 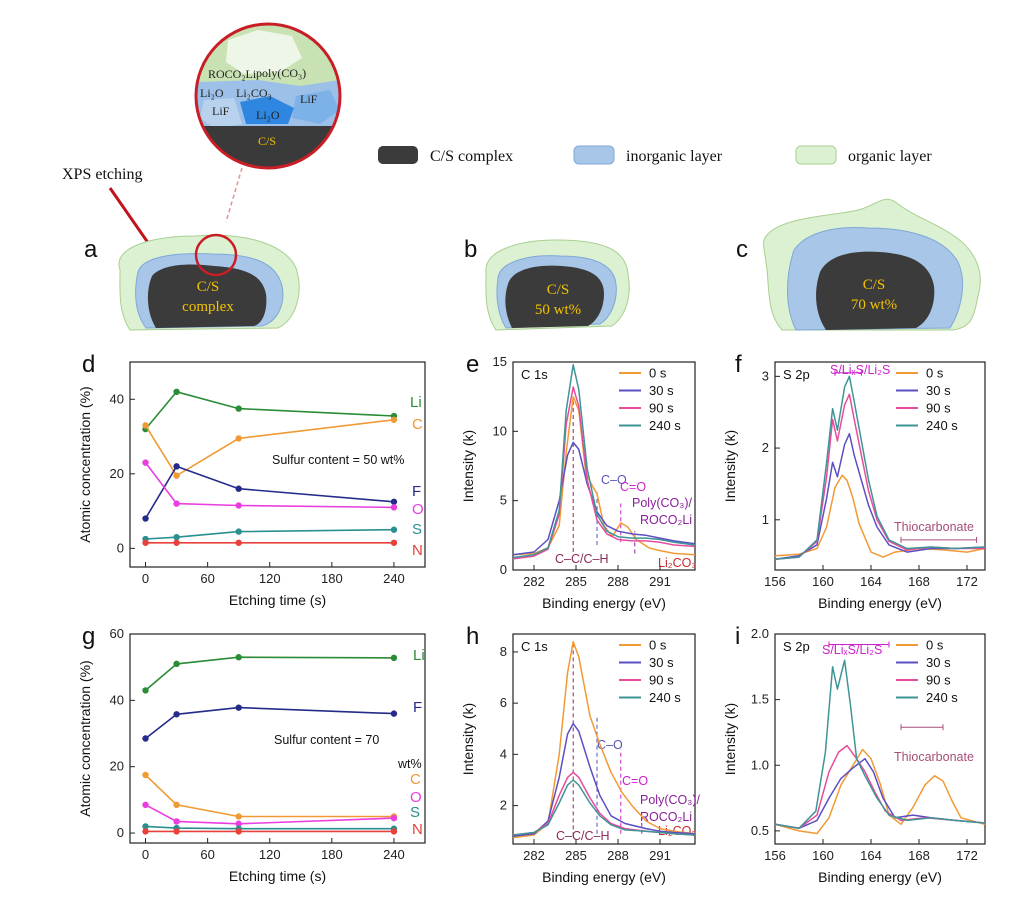 I want to click on x-axis-label-d: Etching time (s), so click(x=277, y=600).